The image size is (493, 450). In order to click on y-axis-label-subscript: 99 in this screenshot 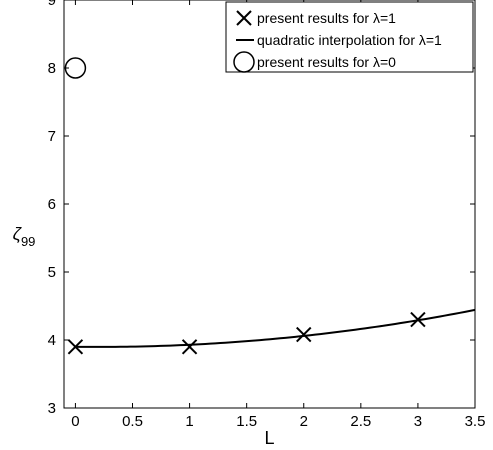, I will do `click(28, 241)`.